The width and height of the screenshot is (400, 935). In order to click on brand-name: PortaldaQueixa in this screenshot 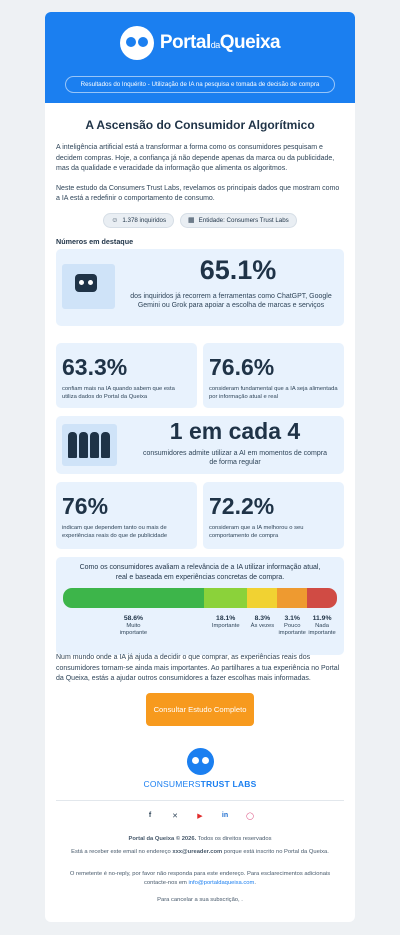, I will do `click(220, 42)`.